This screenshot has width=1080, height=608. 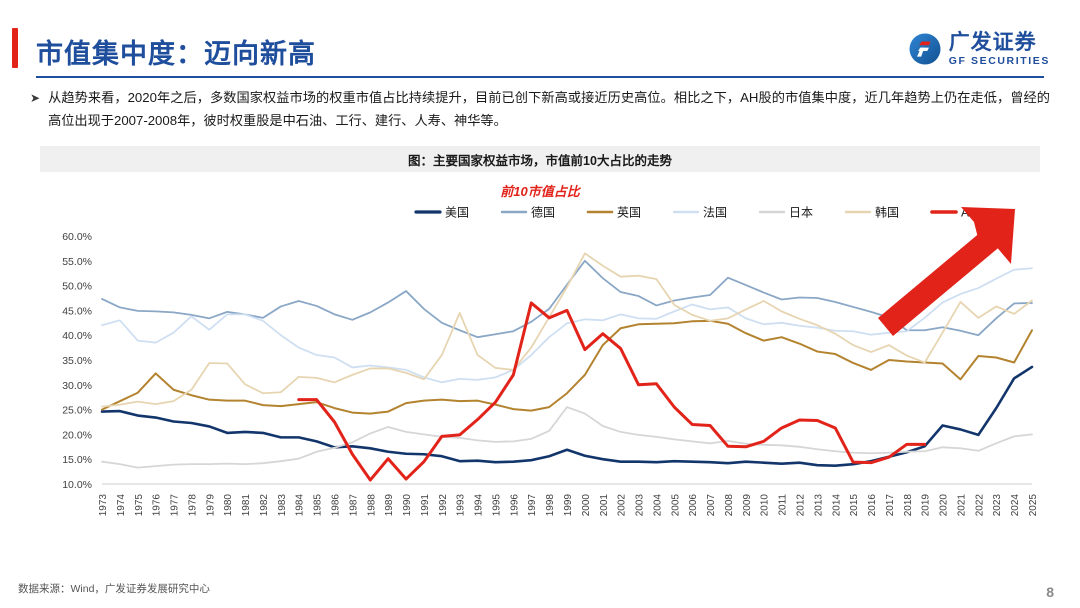 What do you see at coordinates (550, 505) in the screenshot?
I see `x-tick-label: 1998` at bounding box center [550, 505].